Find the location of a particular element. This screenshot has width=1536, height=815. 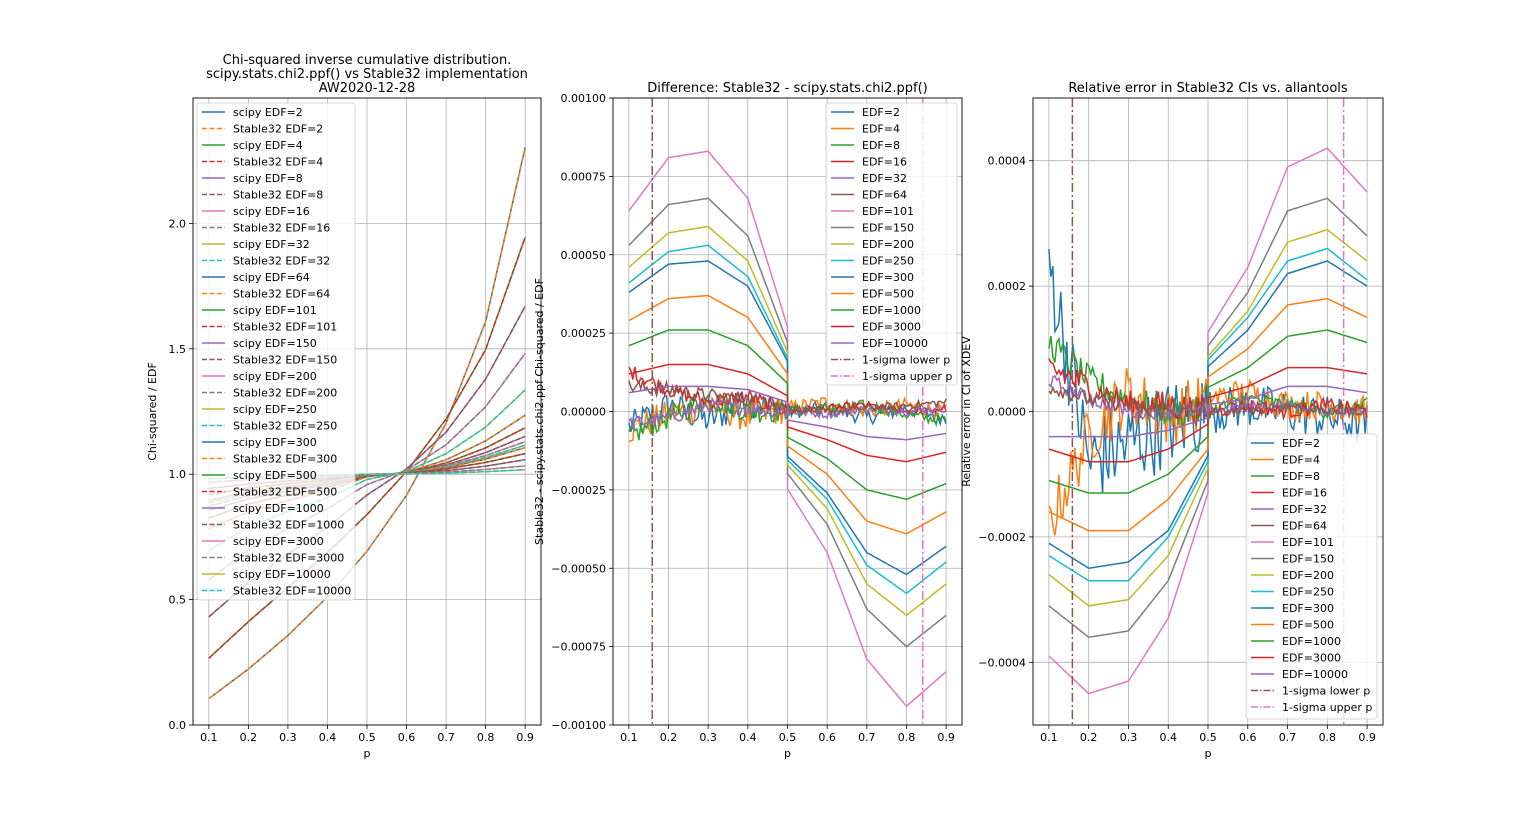

legend-label: scipy EDF=8 is located at coordinates (268, 178).